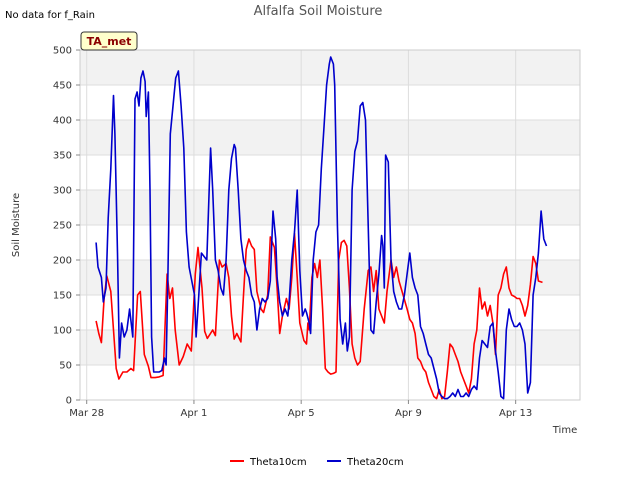 This screenshot has height=480, width=640. I want to click on no-data-note: No data for f_Rain, so click(50, 15).